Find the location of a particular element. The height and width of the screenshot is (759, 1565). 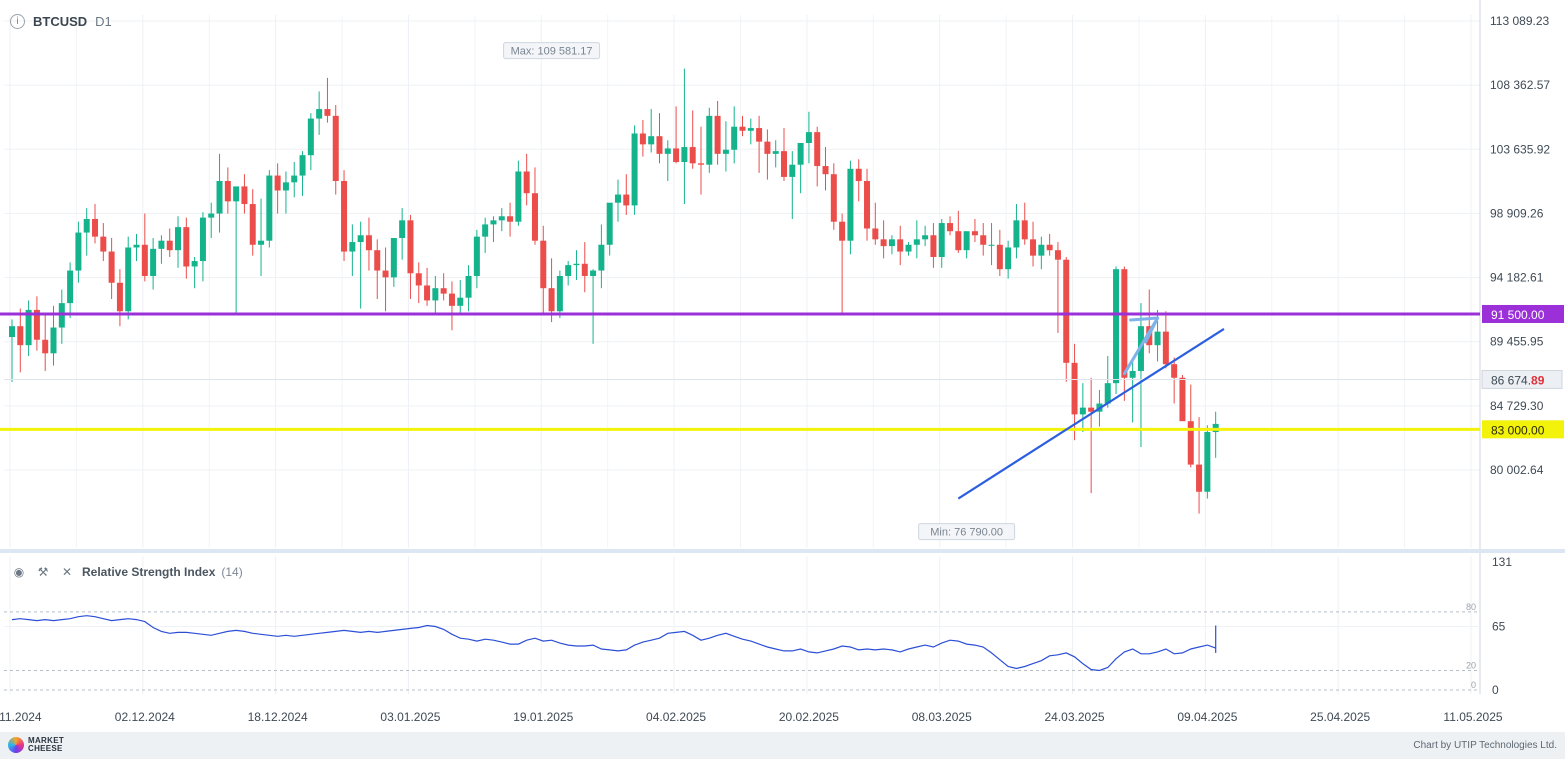

price-tick-label: 98 909.26 is located at coordinates (1517, 213).